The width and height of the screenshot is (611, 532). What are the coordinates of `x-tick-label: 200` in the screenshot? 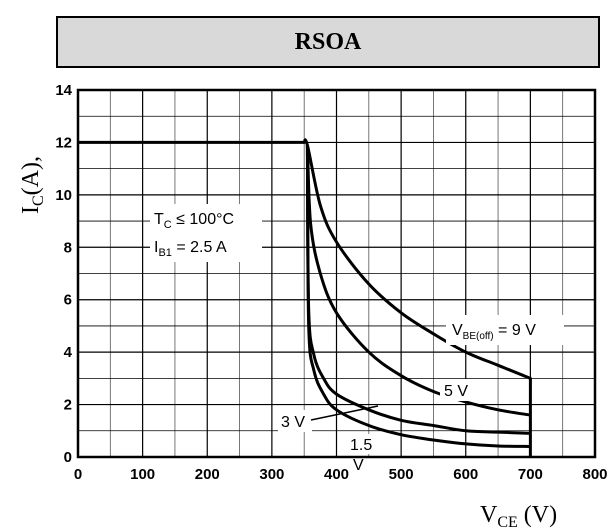 It's located at (207, 474).